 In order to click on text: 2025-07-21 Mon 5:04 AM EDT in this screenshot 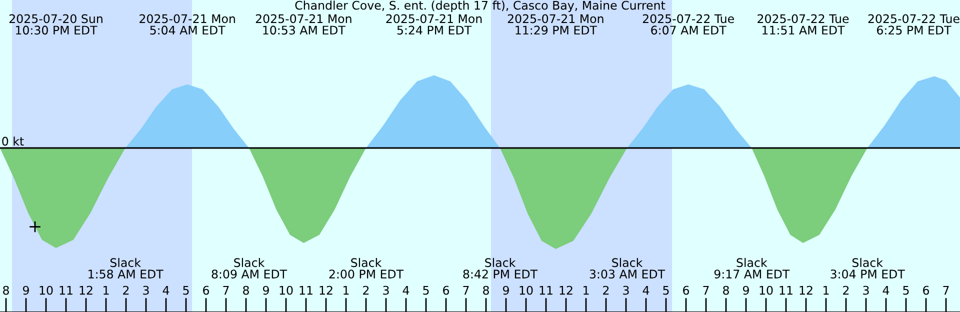, I will do `click(187, 24)`.